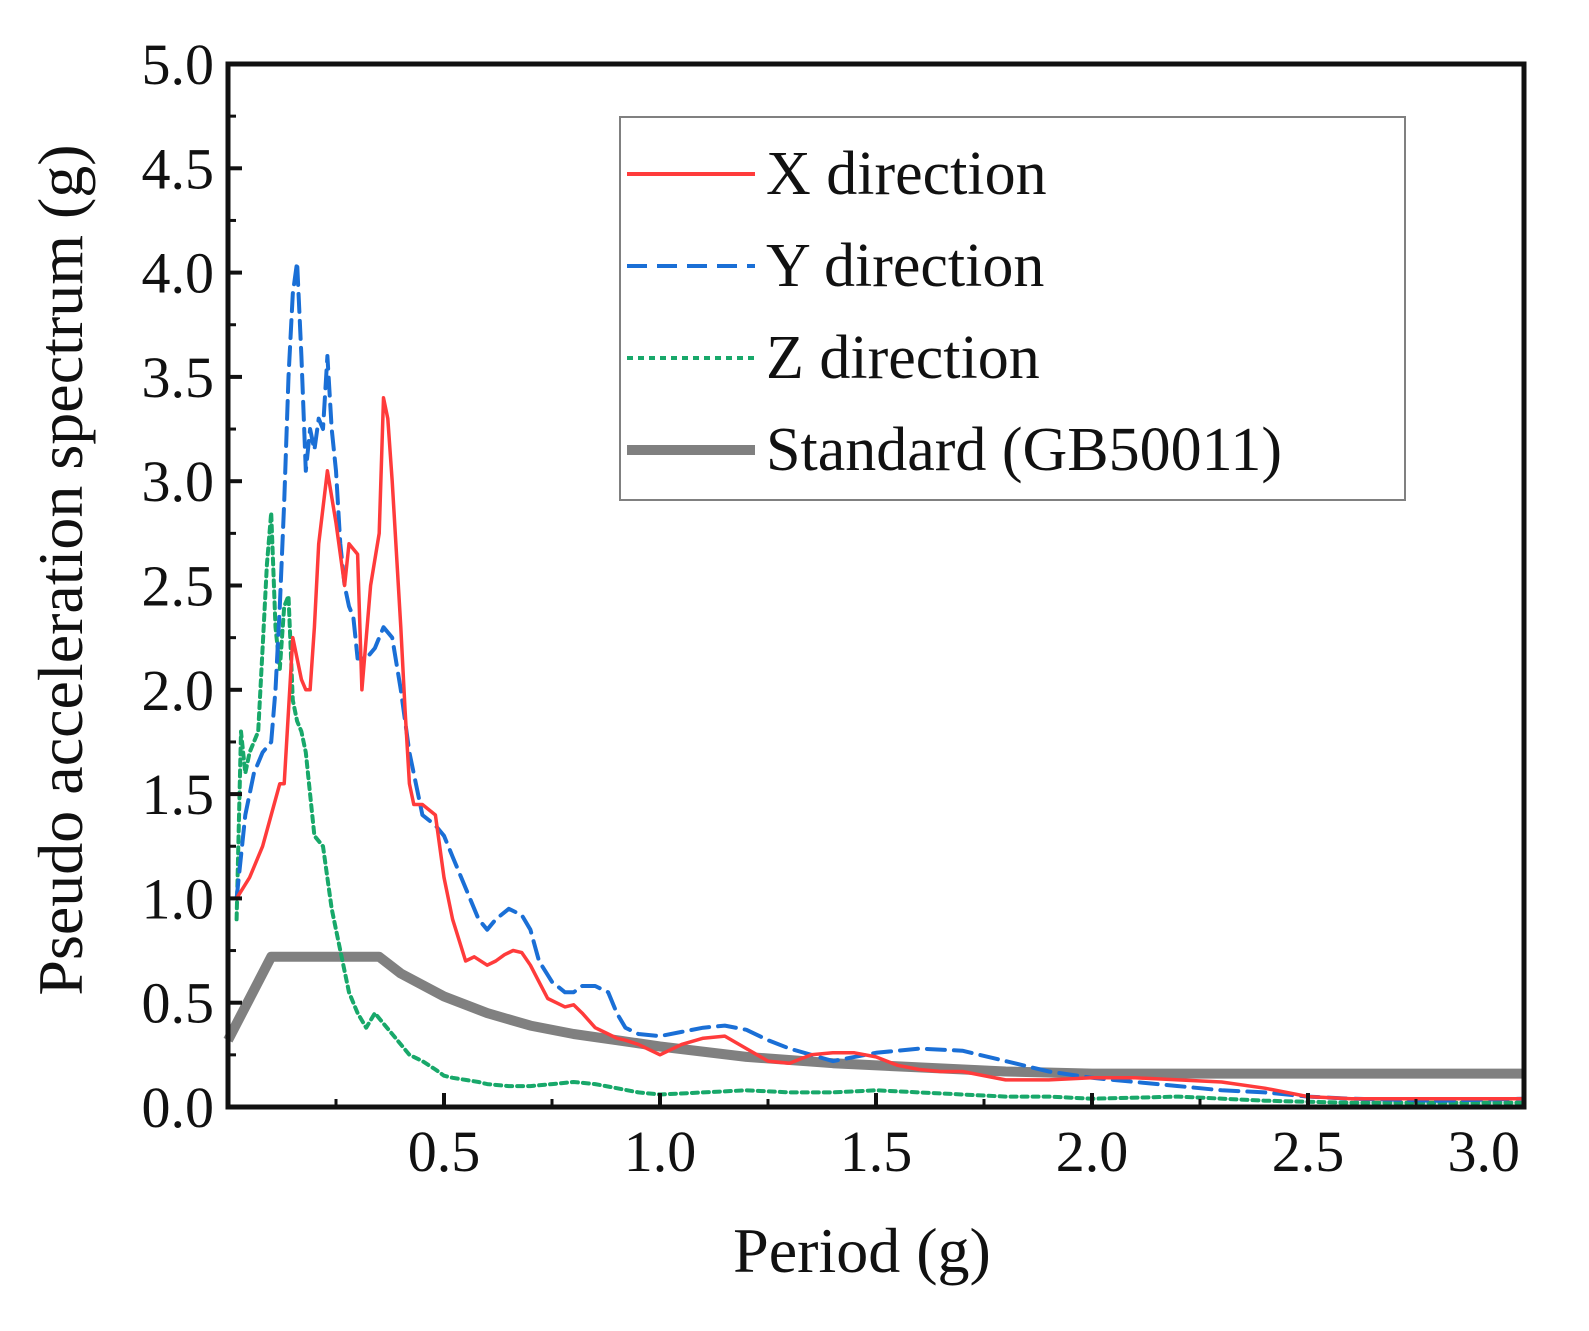 Image resolution: width=1589 pixels, height=1331 pixels. I want to click on y-axis-title: Pseudo acceleration spectrum (g), so click(60, 569).